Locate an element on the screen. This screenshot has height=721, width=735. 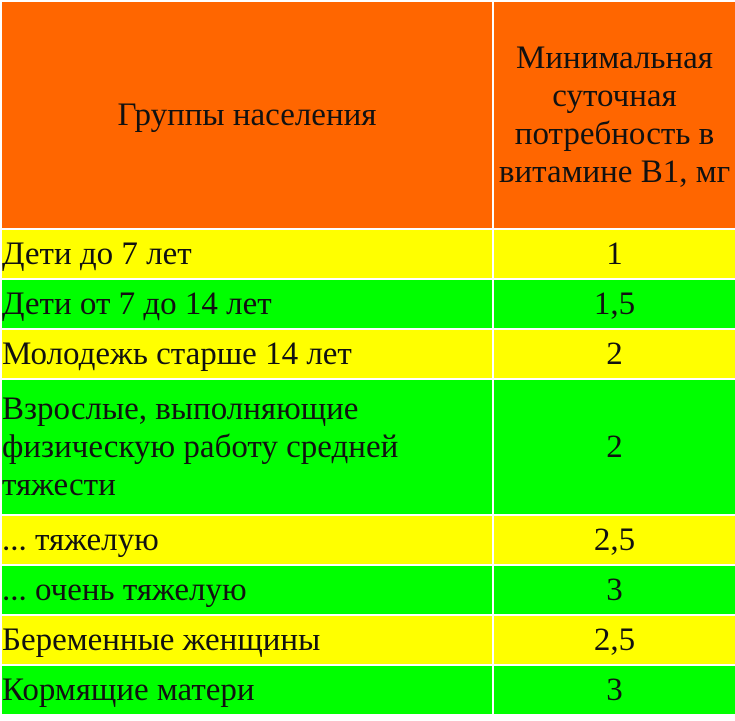
row-group-name: ... очень тяжелую is located at coordinates (247, 590).